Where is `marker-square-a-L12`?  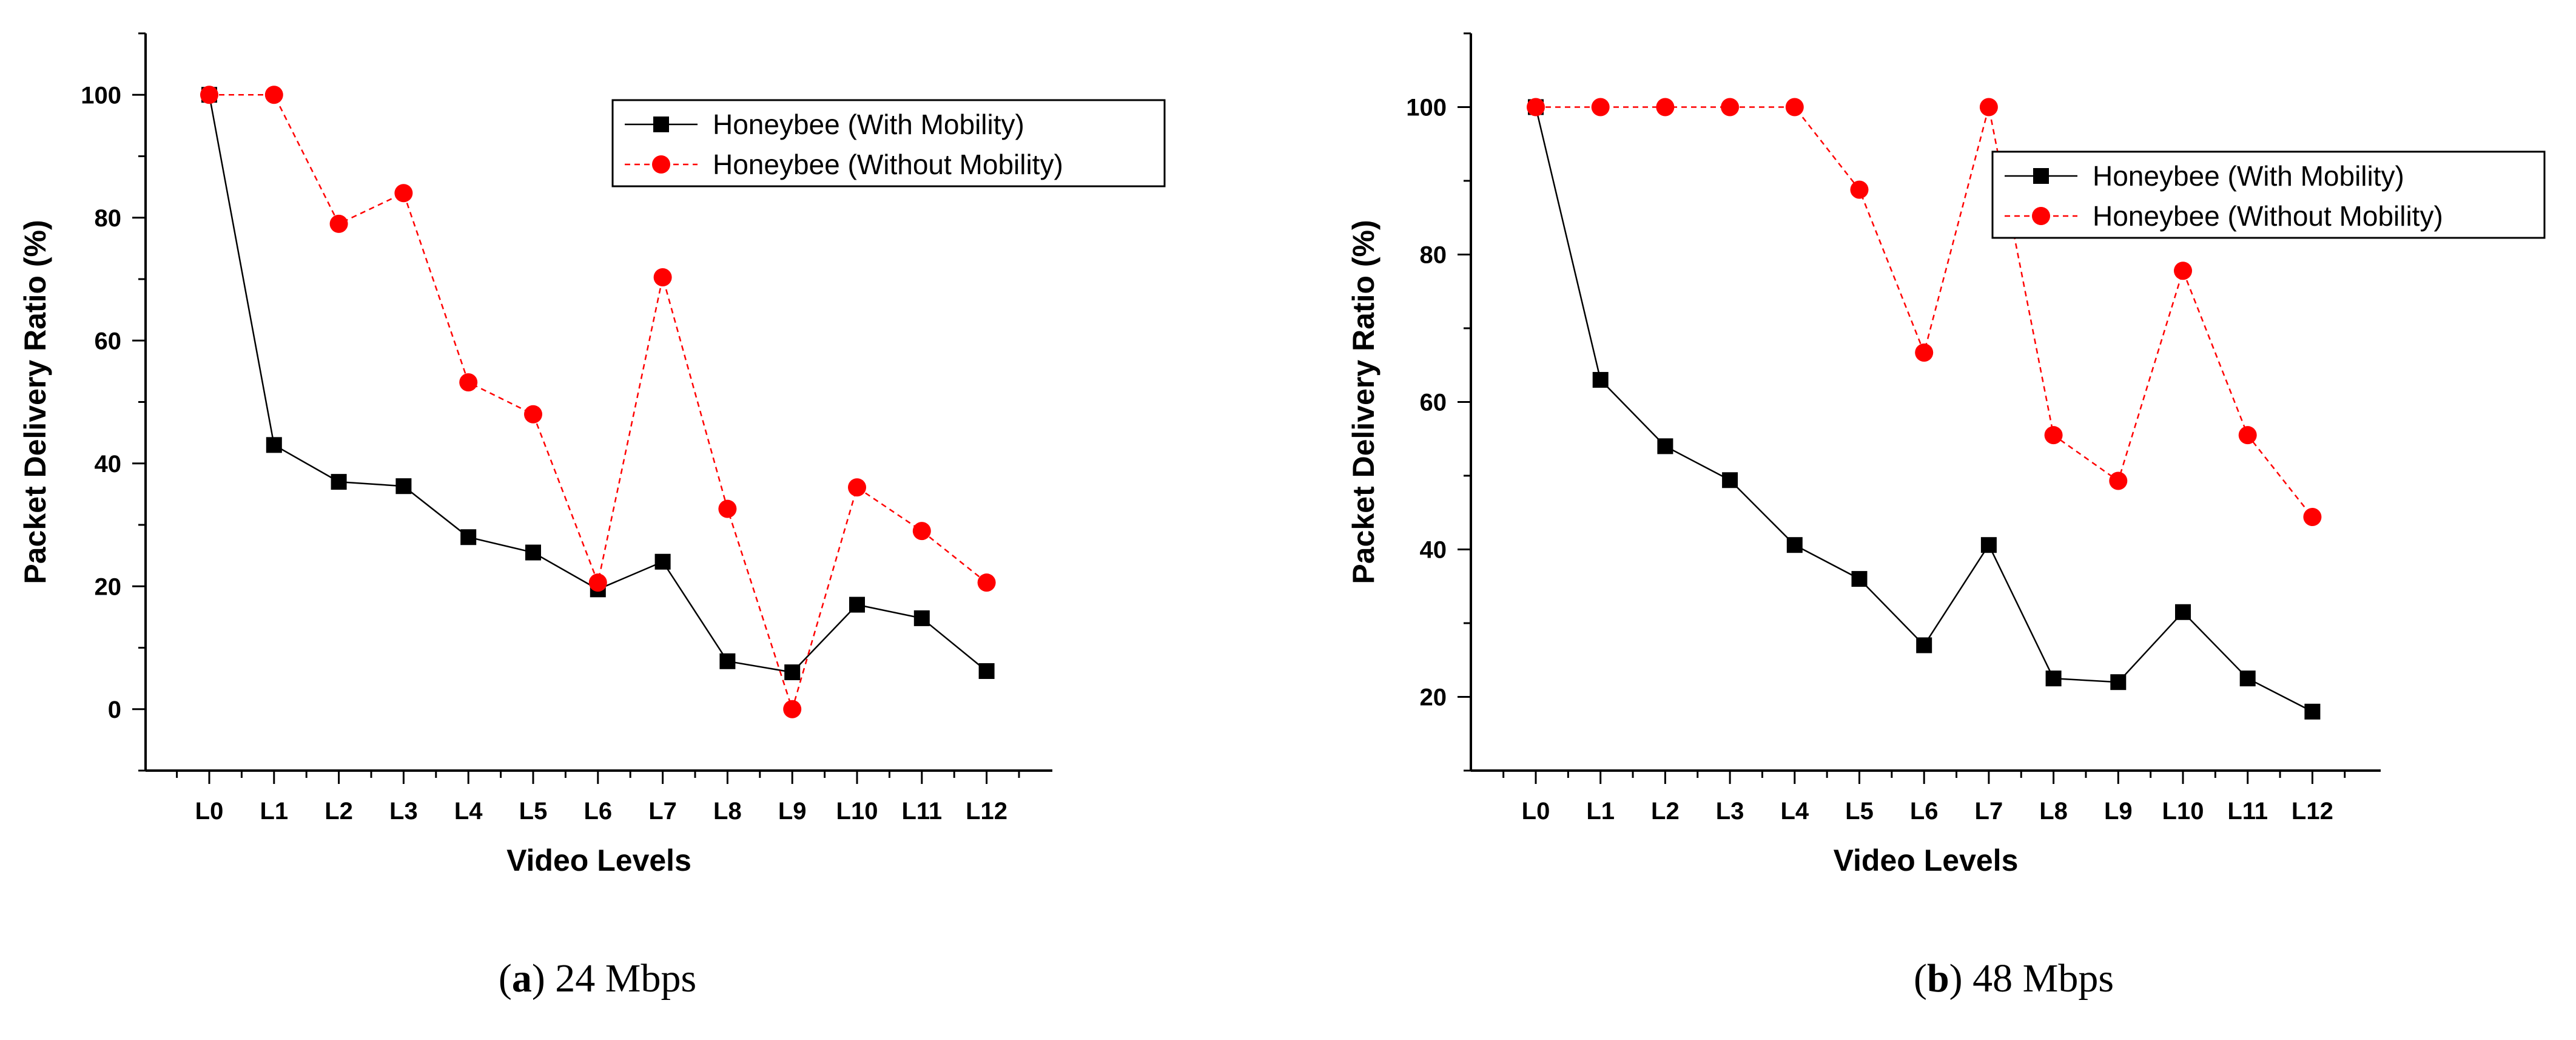 marker-square-a-L12 is located at coordinates (986, 671).